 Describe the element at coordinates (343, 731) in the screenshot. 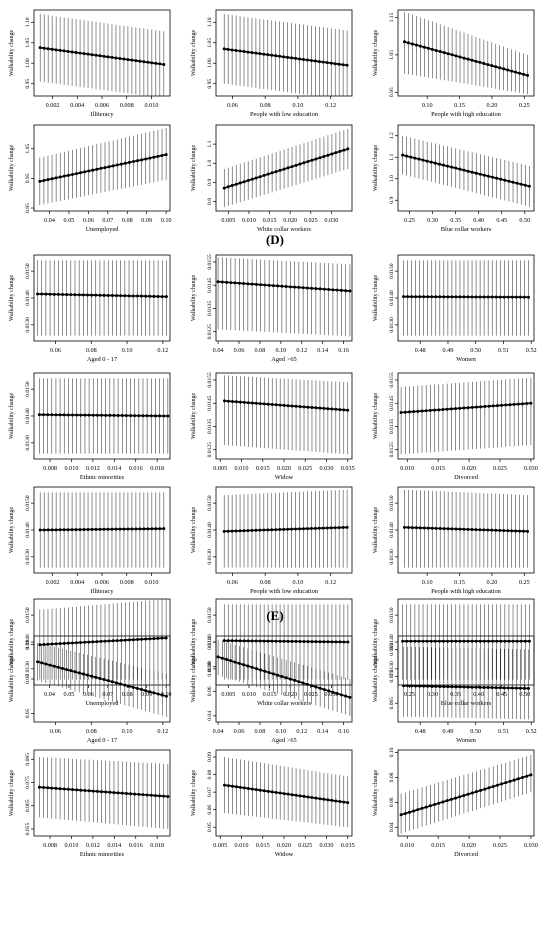

I see `x-tick-label: 0.16` at that location.